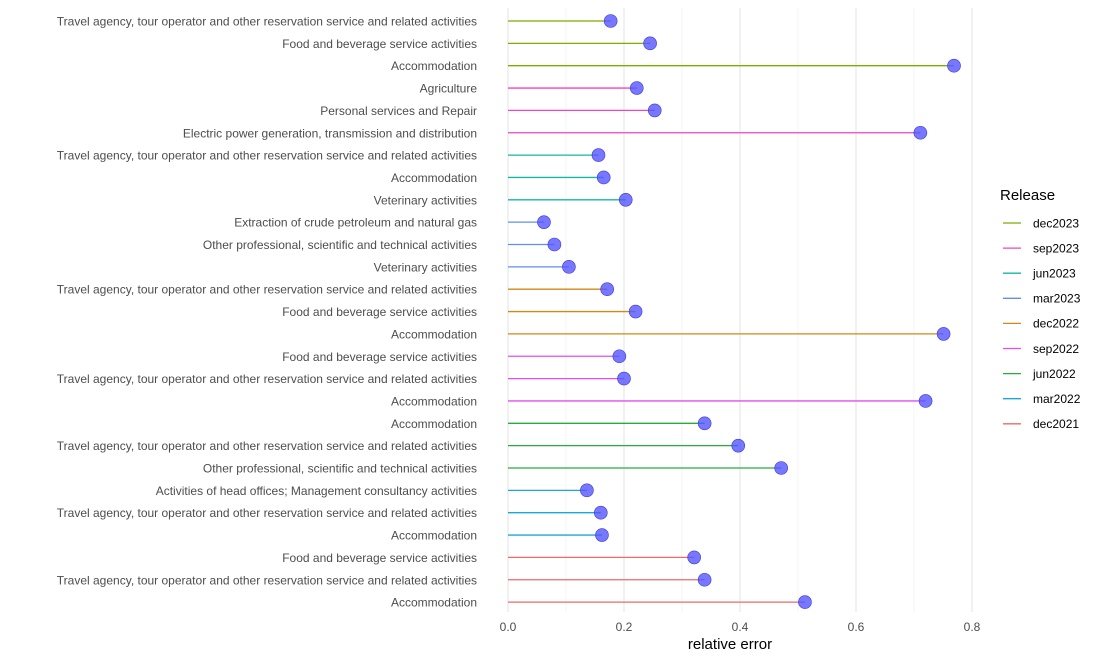 Image resolution: width=1100 pixels, height=660 pixels. Describe the element at coordinates (449, 89) in the screenshot. I see `category-label: Agriculture` at that location.